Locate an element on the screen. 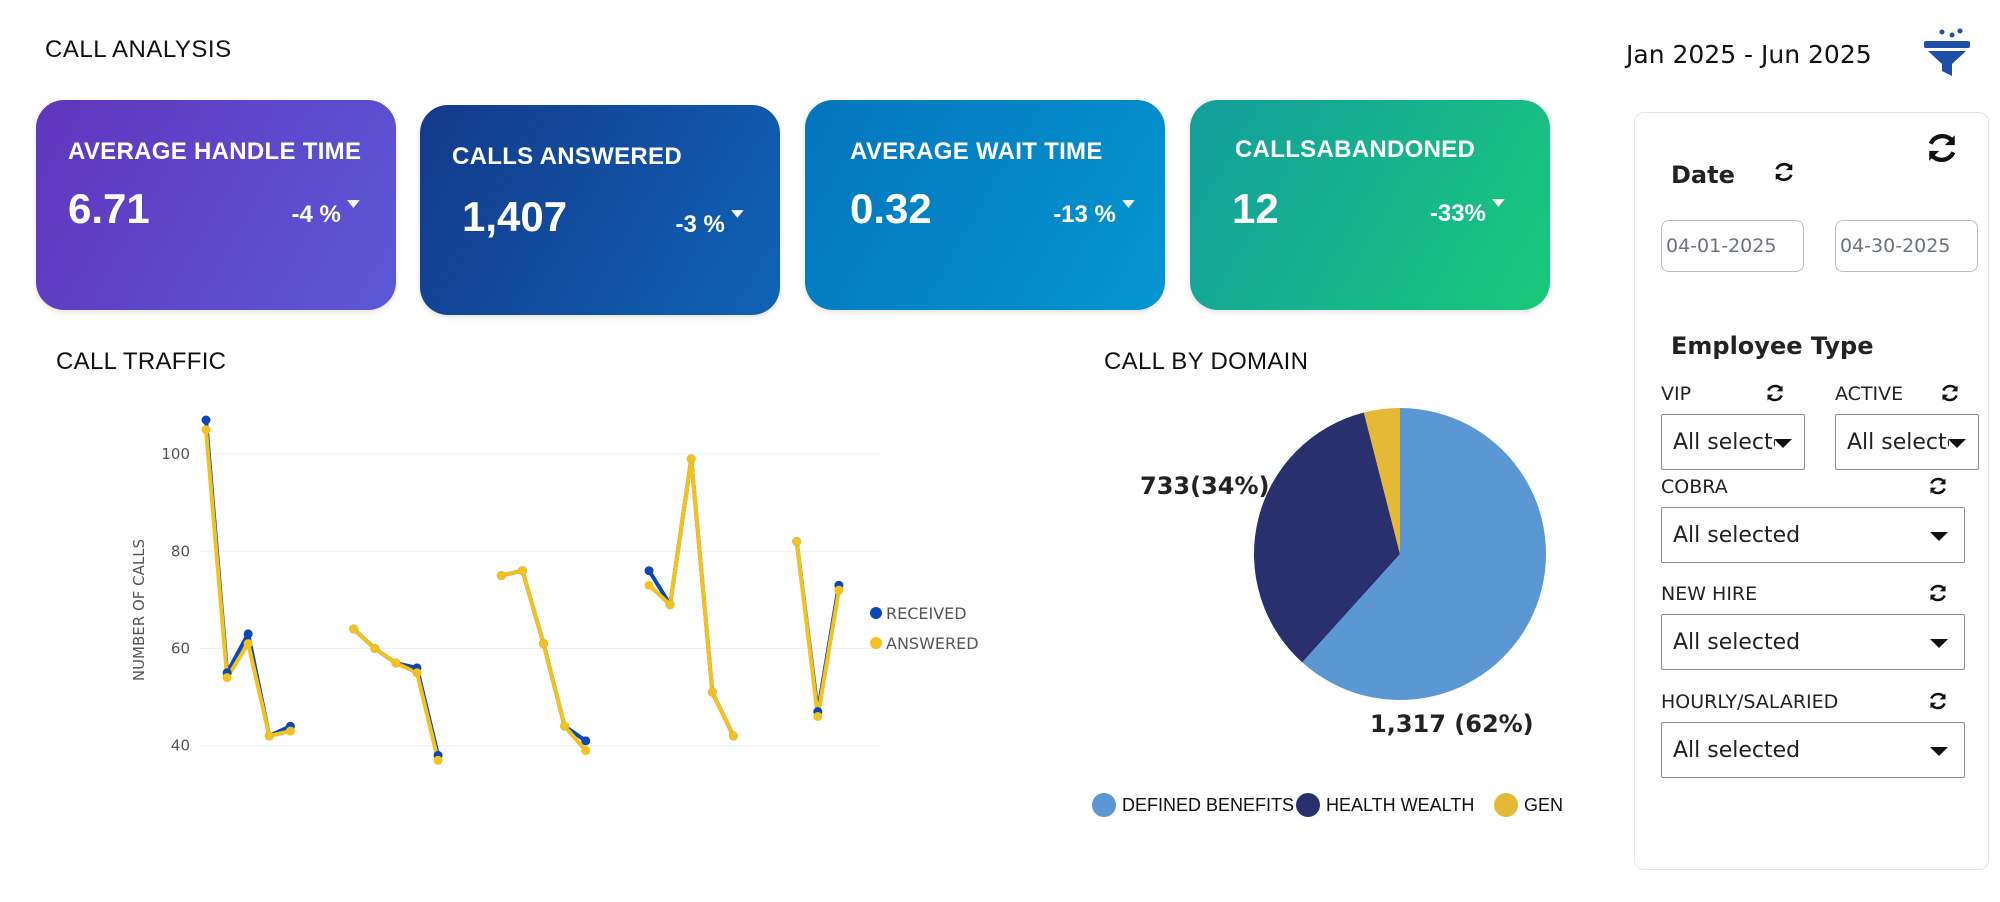 The height and width of the screenshot is (902, 2000). date-label: Date is located at coordinates (1703, 175).